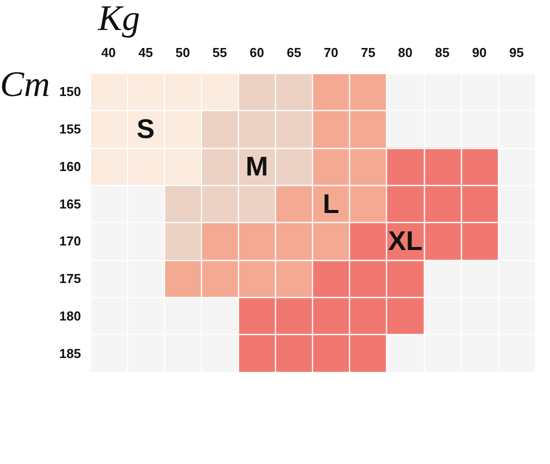 The width and height of the screenshot is (550, 464). What do you see at coordinates (405, 52) in the screenshot?
I see `x-tick-label: 80` at bounding box center [405, 52].